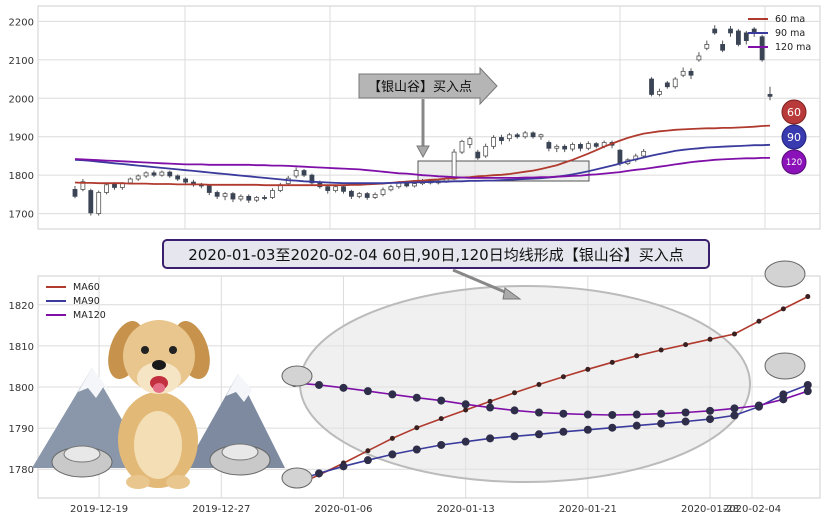 Image resolution: width=825 pixels, height=520 pixels. What do you see at coordinates (21, 347) in the screenshot?
I see `bottom-y-tick-label: 1810` at bounding box center [21, 347].